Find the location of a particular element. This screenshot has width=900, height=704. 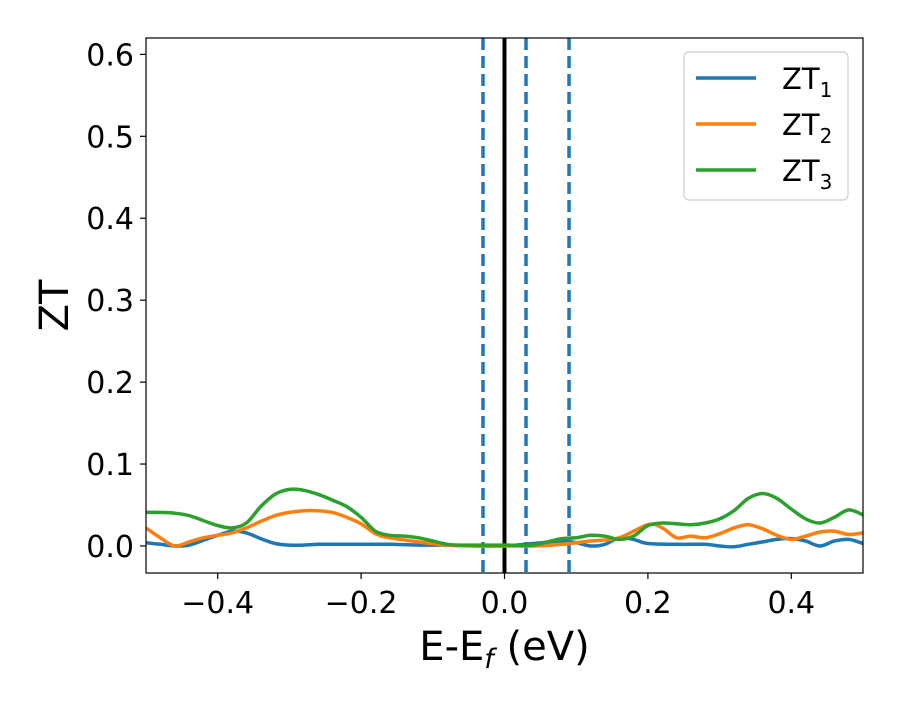

legend-label: ZT1 is located at coordinates (807, 82).